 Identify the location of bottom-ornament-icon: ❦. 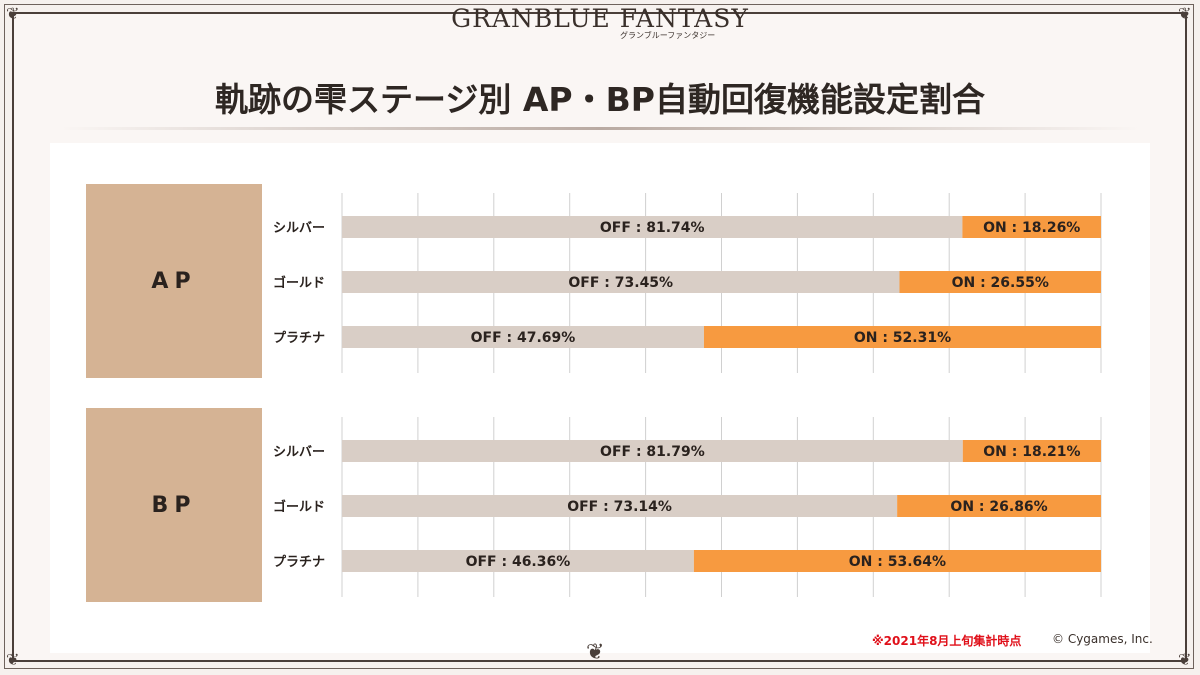
(595, 652).